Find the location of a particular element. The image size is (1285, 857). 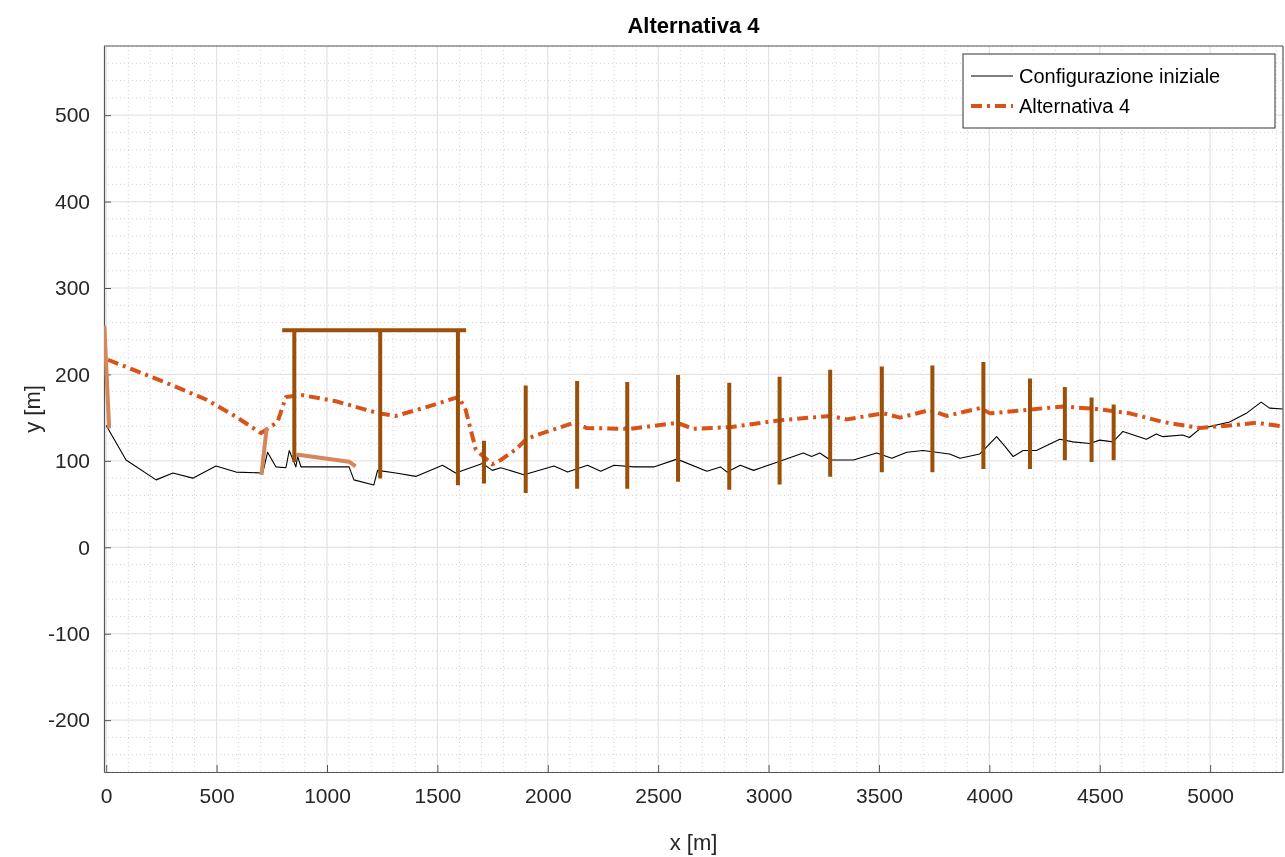

x-tick-label: 500 is located at coordinates (217, 795).